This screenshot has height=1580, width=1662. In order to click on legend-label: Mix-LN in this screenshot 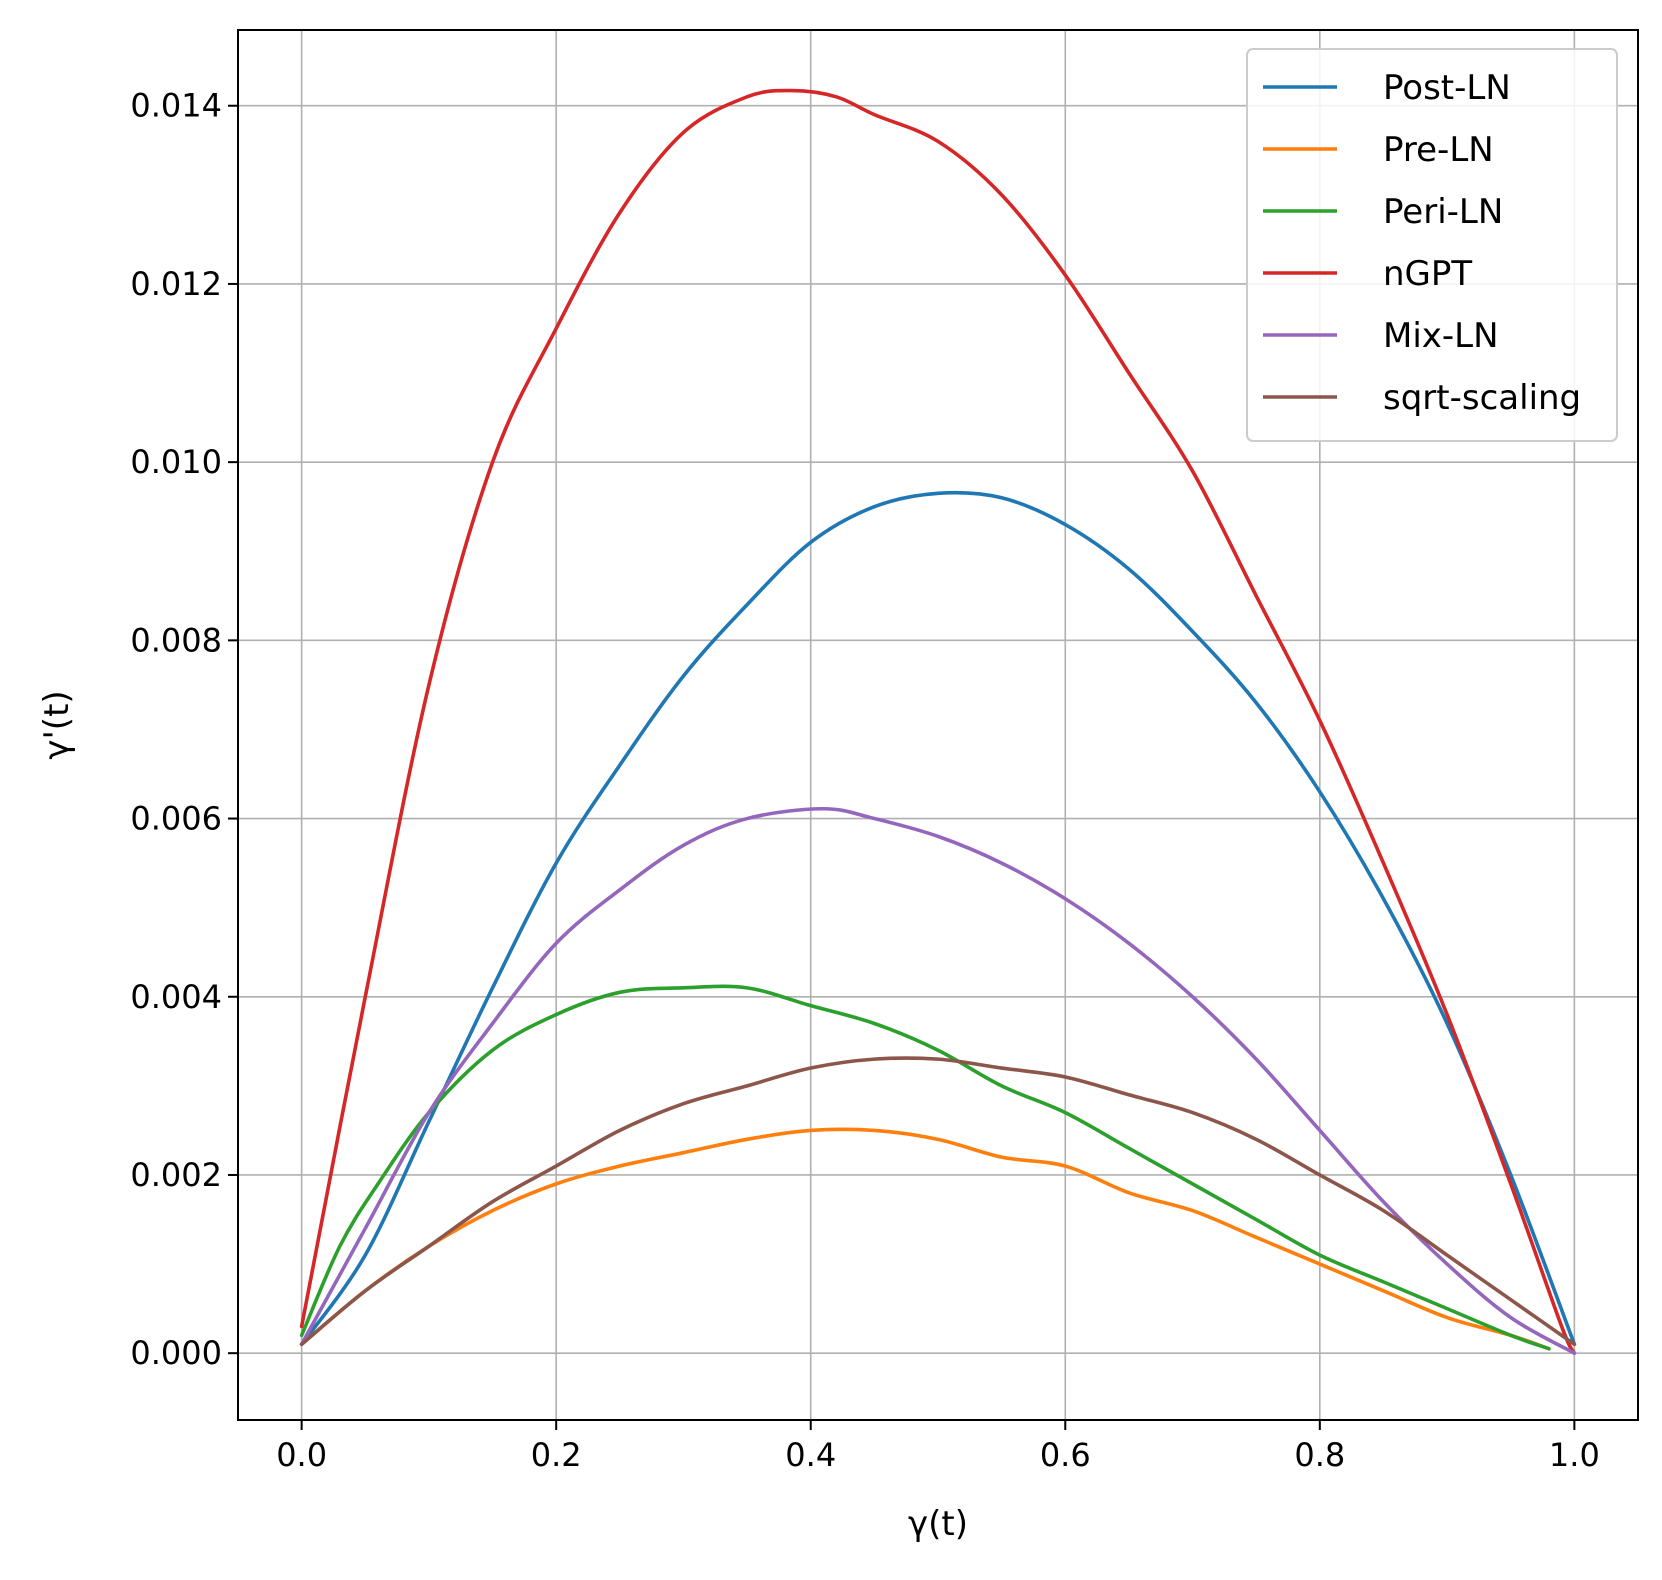, I will do `click(1441, 336)`.